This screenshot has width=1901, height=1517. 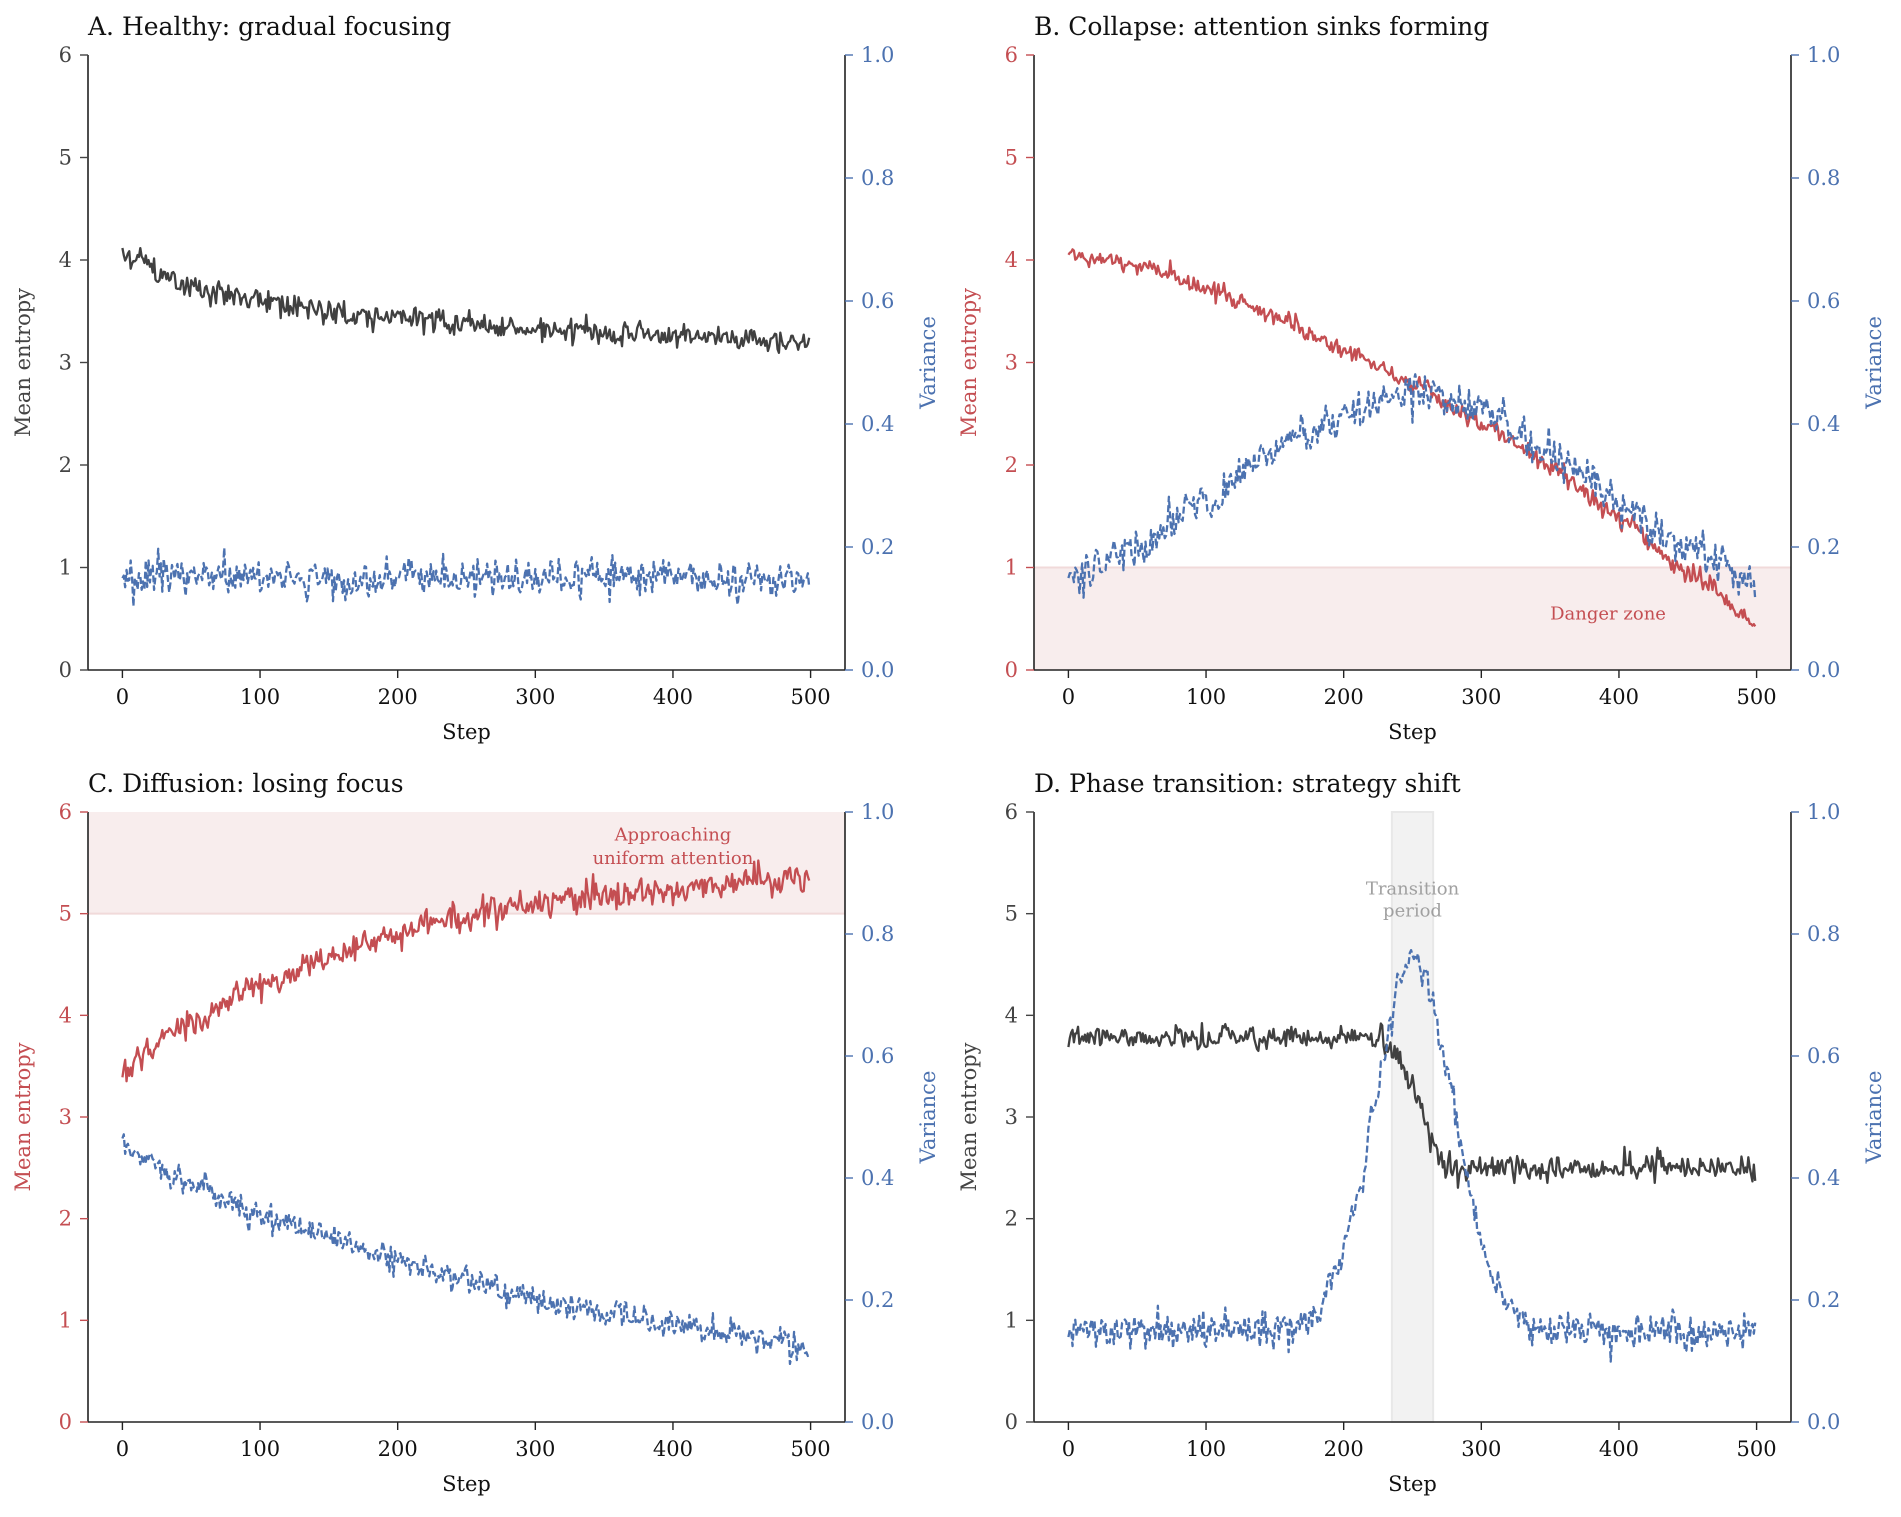 What do you see at coordinates (673, 858) in the screenshot?
I see `annotation: uniform attention` at bounding box center [673, 858].